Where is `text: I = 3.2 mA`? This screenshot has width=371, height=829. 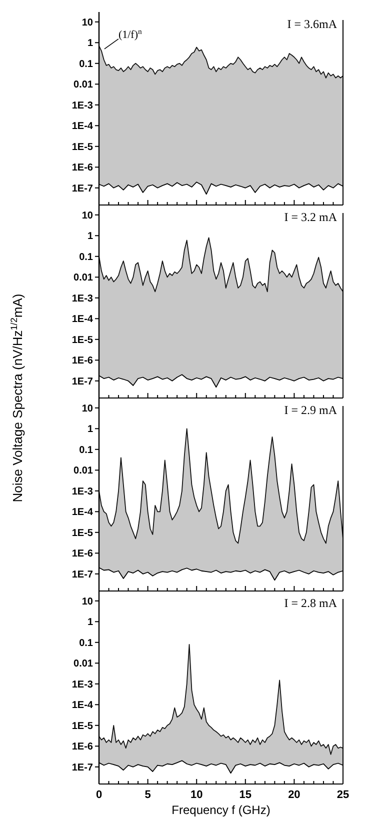 text: I = 3.2 mA is located at coordinates (311, 217).